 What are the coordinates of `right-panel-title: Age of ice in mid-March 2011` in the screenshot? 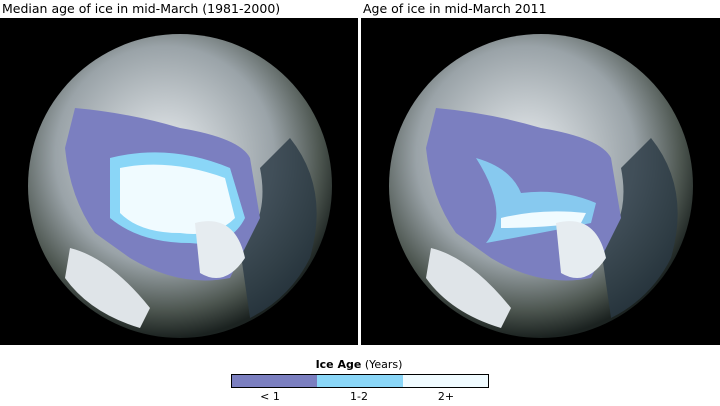 It's located at (455, 8).